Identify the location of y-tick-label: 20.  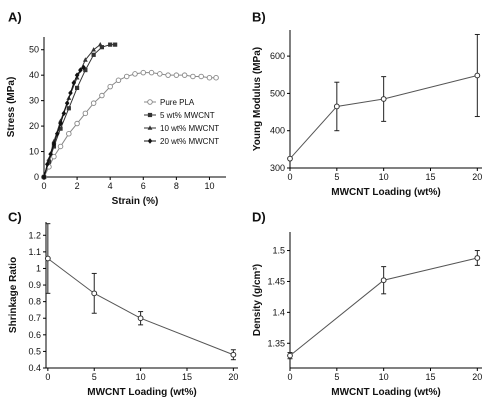
(34, 126).